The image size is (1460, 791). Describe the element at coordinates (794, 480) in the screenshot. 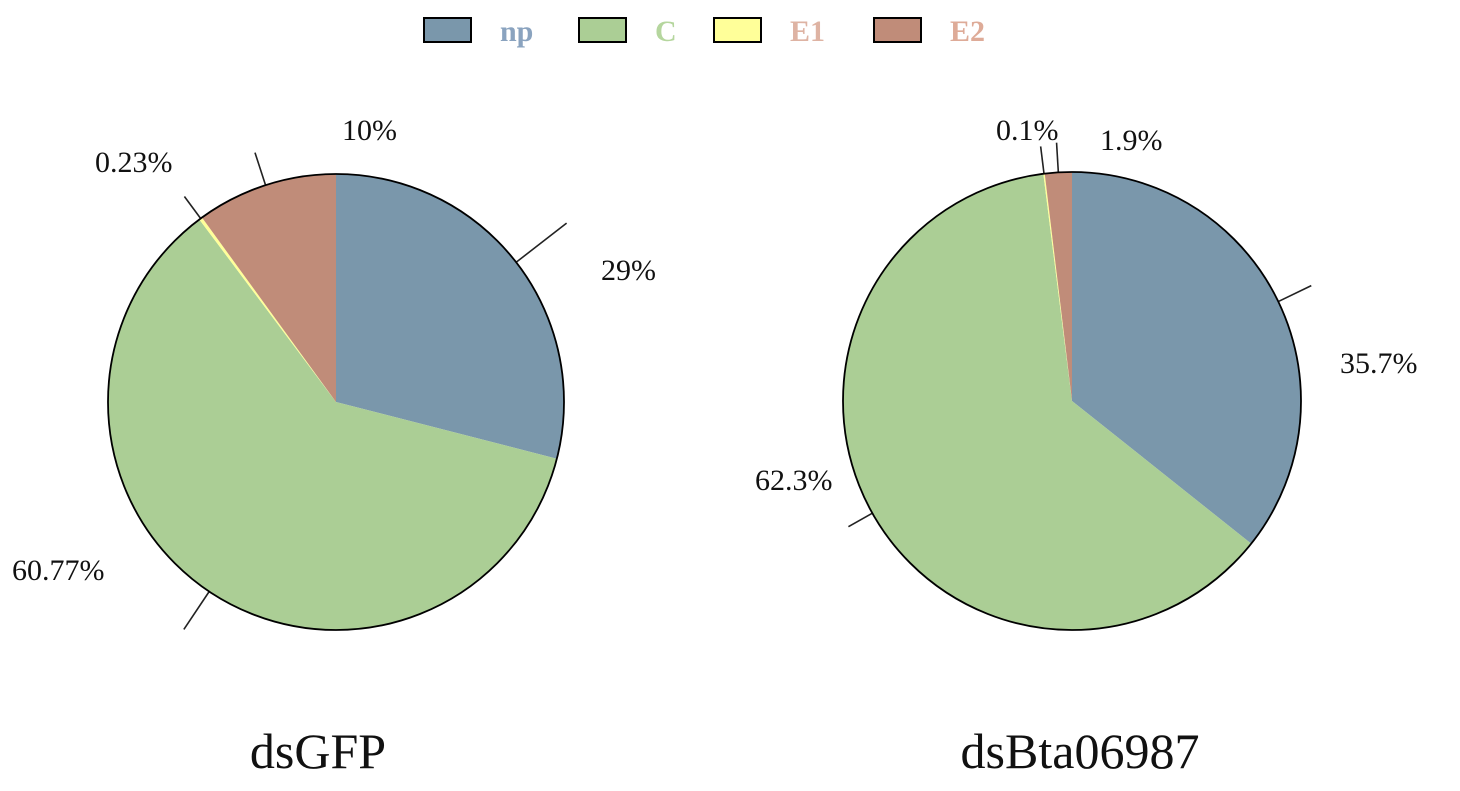

I see `data-label-c: 62.3%` at that location.